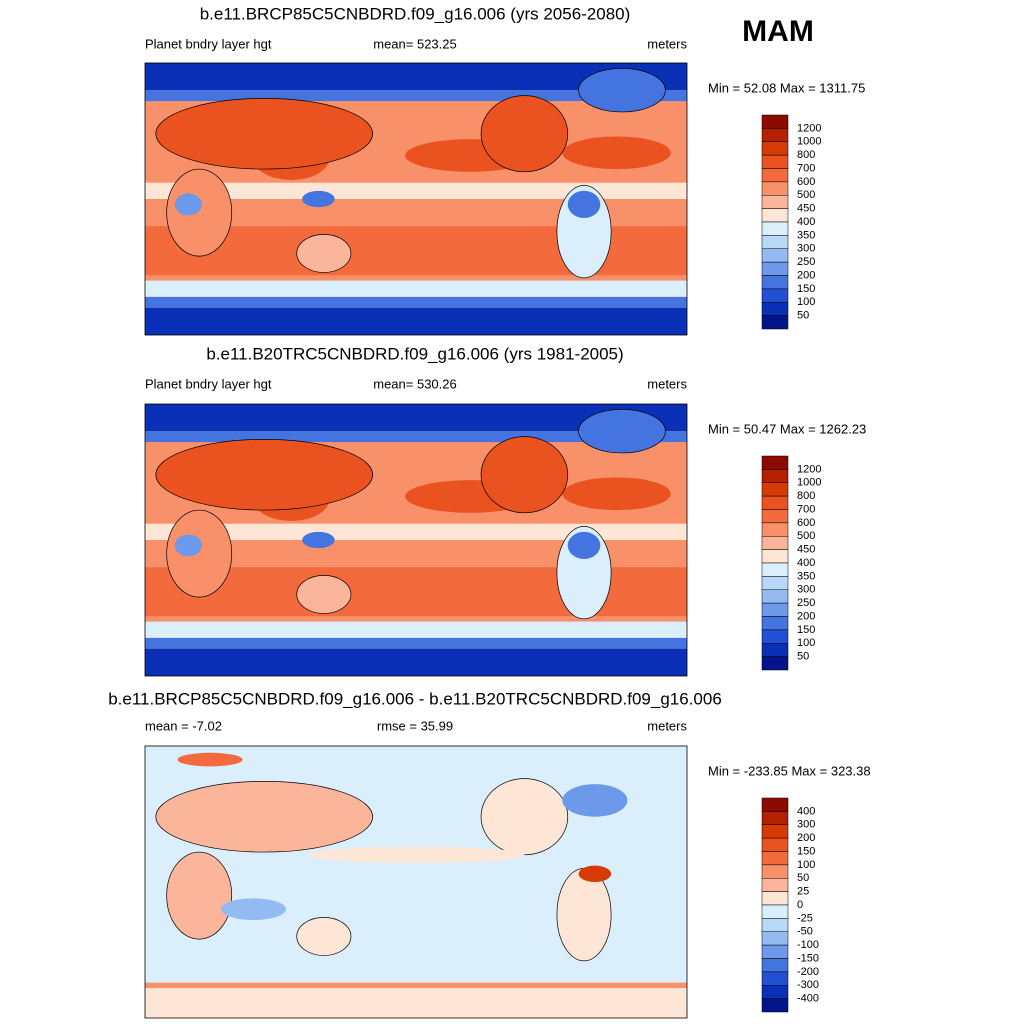 Image resolution: width=1024 pixels, height=1024 pixels. I want to click on colorbar-label: -300, so click(808, 985).